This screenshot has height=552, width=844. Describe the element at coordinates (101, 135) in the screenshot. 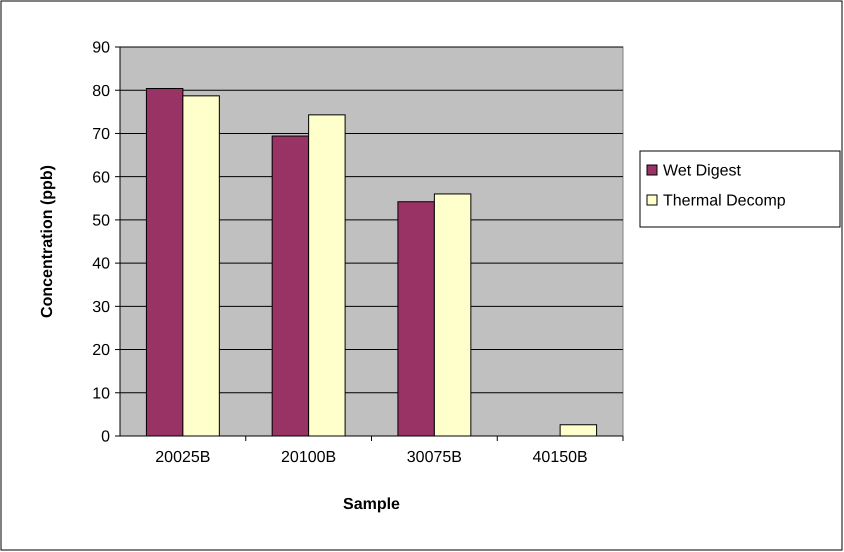

I see `y-tick-label: 70` at that location.